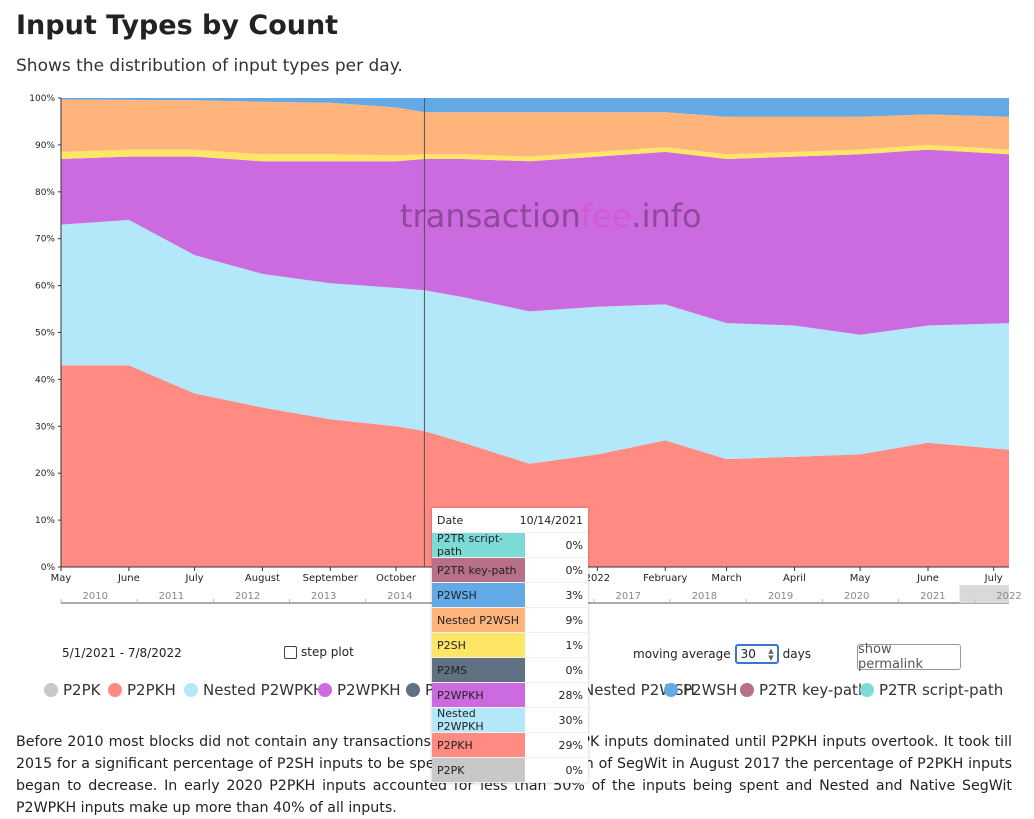 The image size is (1034, 819). Describe the element at coordinates (535, 128) in the screenshot. I see `area-nested-p2wsh` at that location.